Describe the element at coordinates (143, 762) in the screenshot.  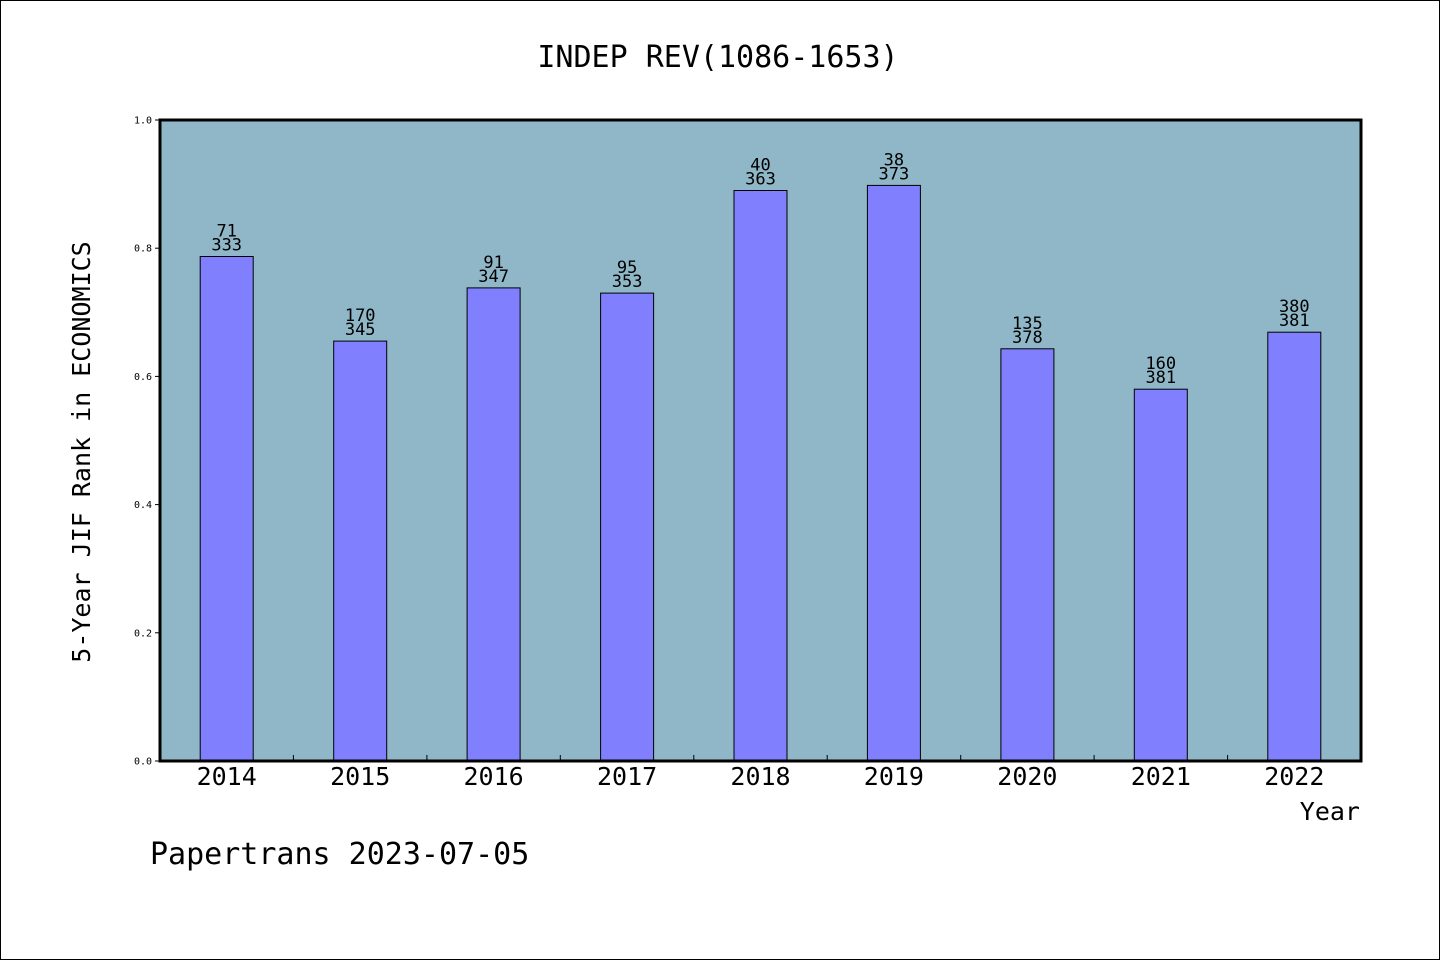
I see `y-tick-label-0.0: 0.0` at that location.